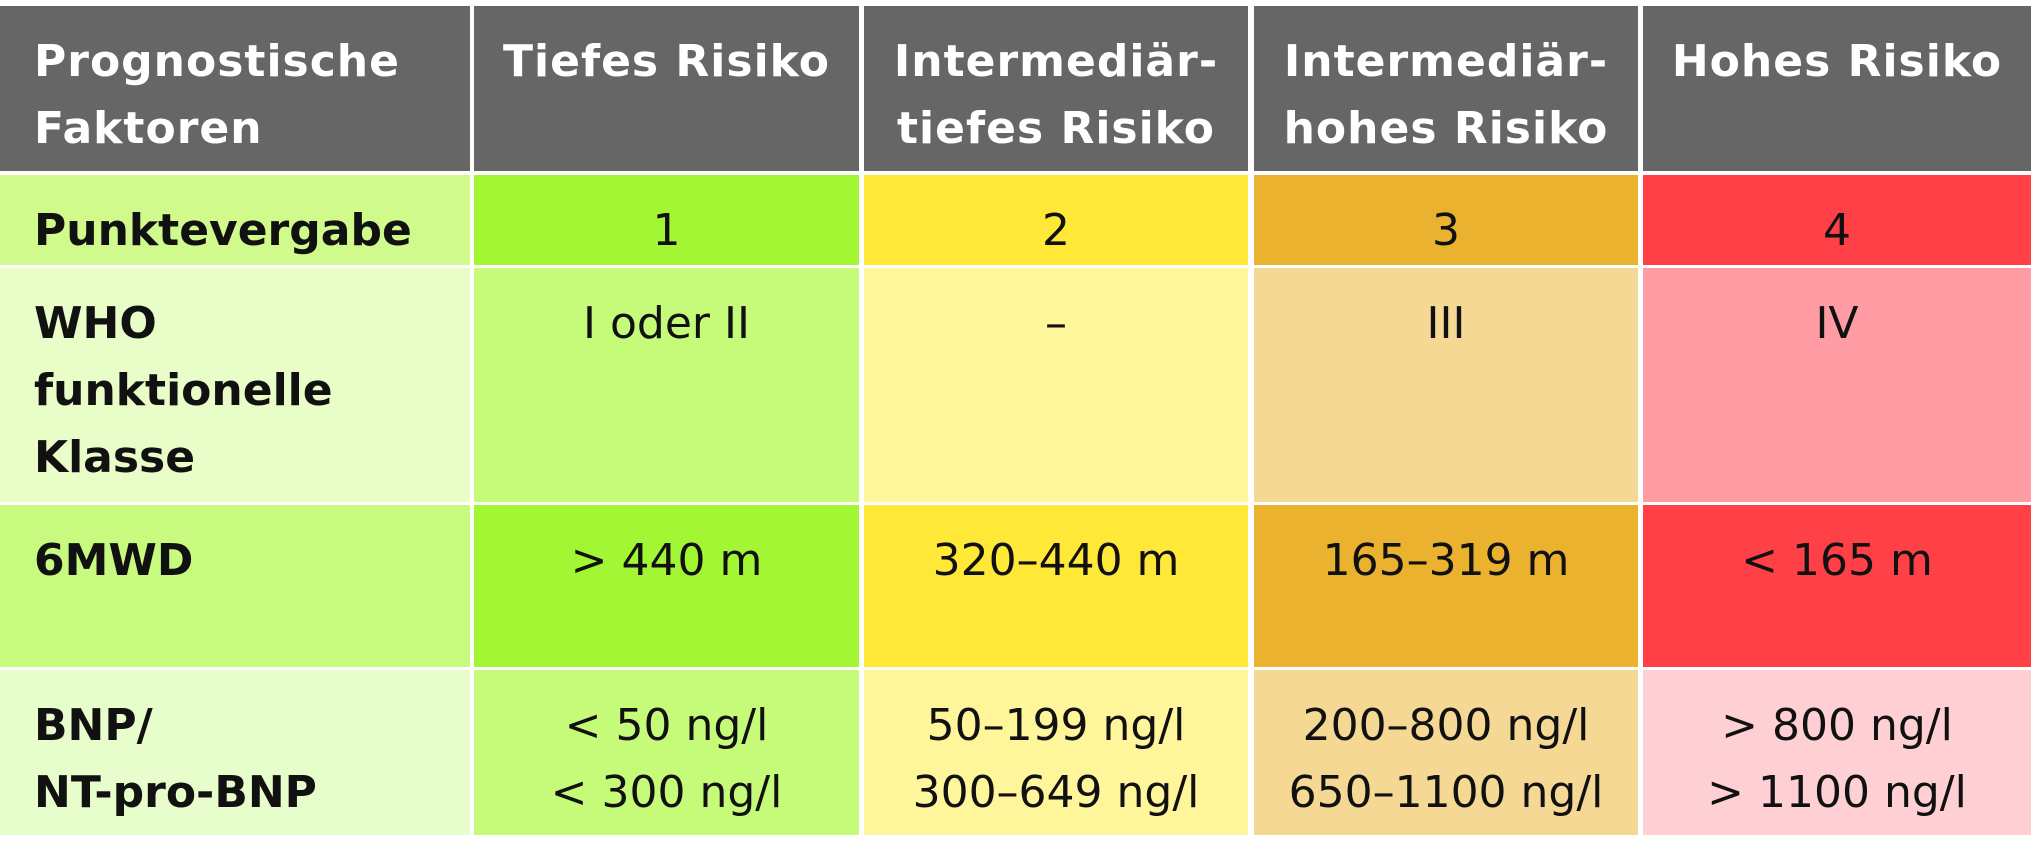 The width and height of the screenshot is (2031, 866). I want to click on table-cell: III, so click(1446, 385).